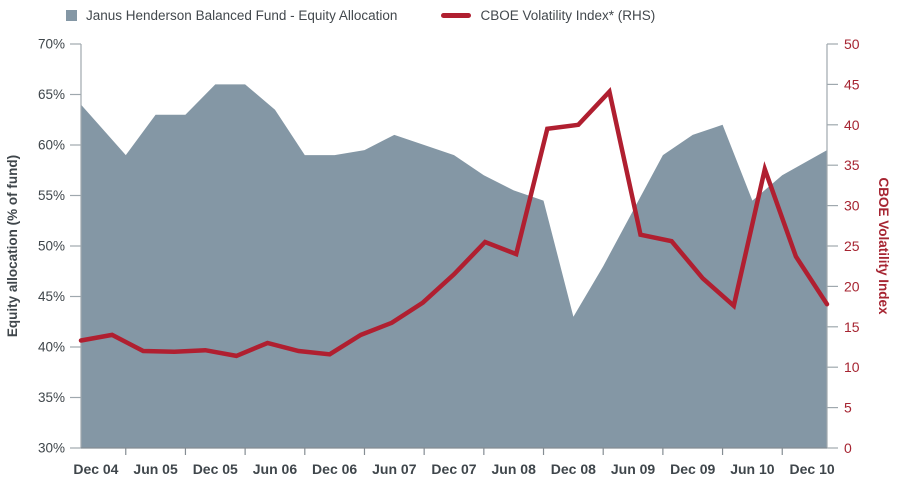 The width and height of the screenshot is (900, 490). What do you see at coordinates (394, 469) in the screenshot?
I see `x-axis-tick-label: Jun 07` at bounding box center [394, 469].